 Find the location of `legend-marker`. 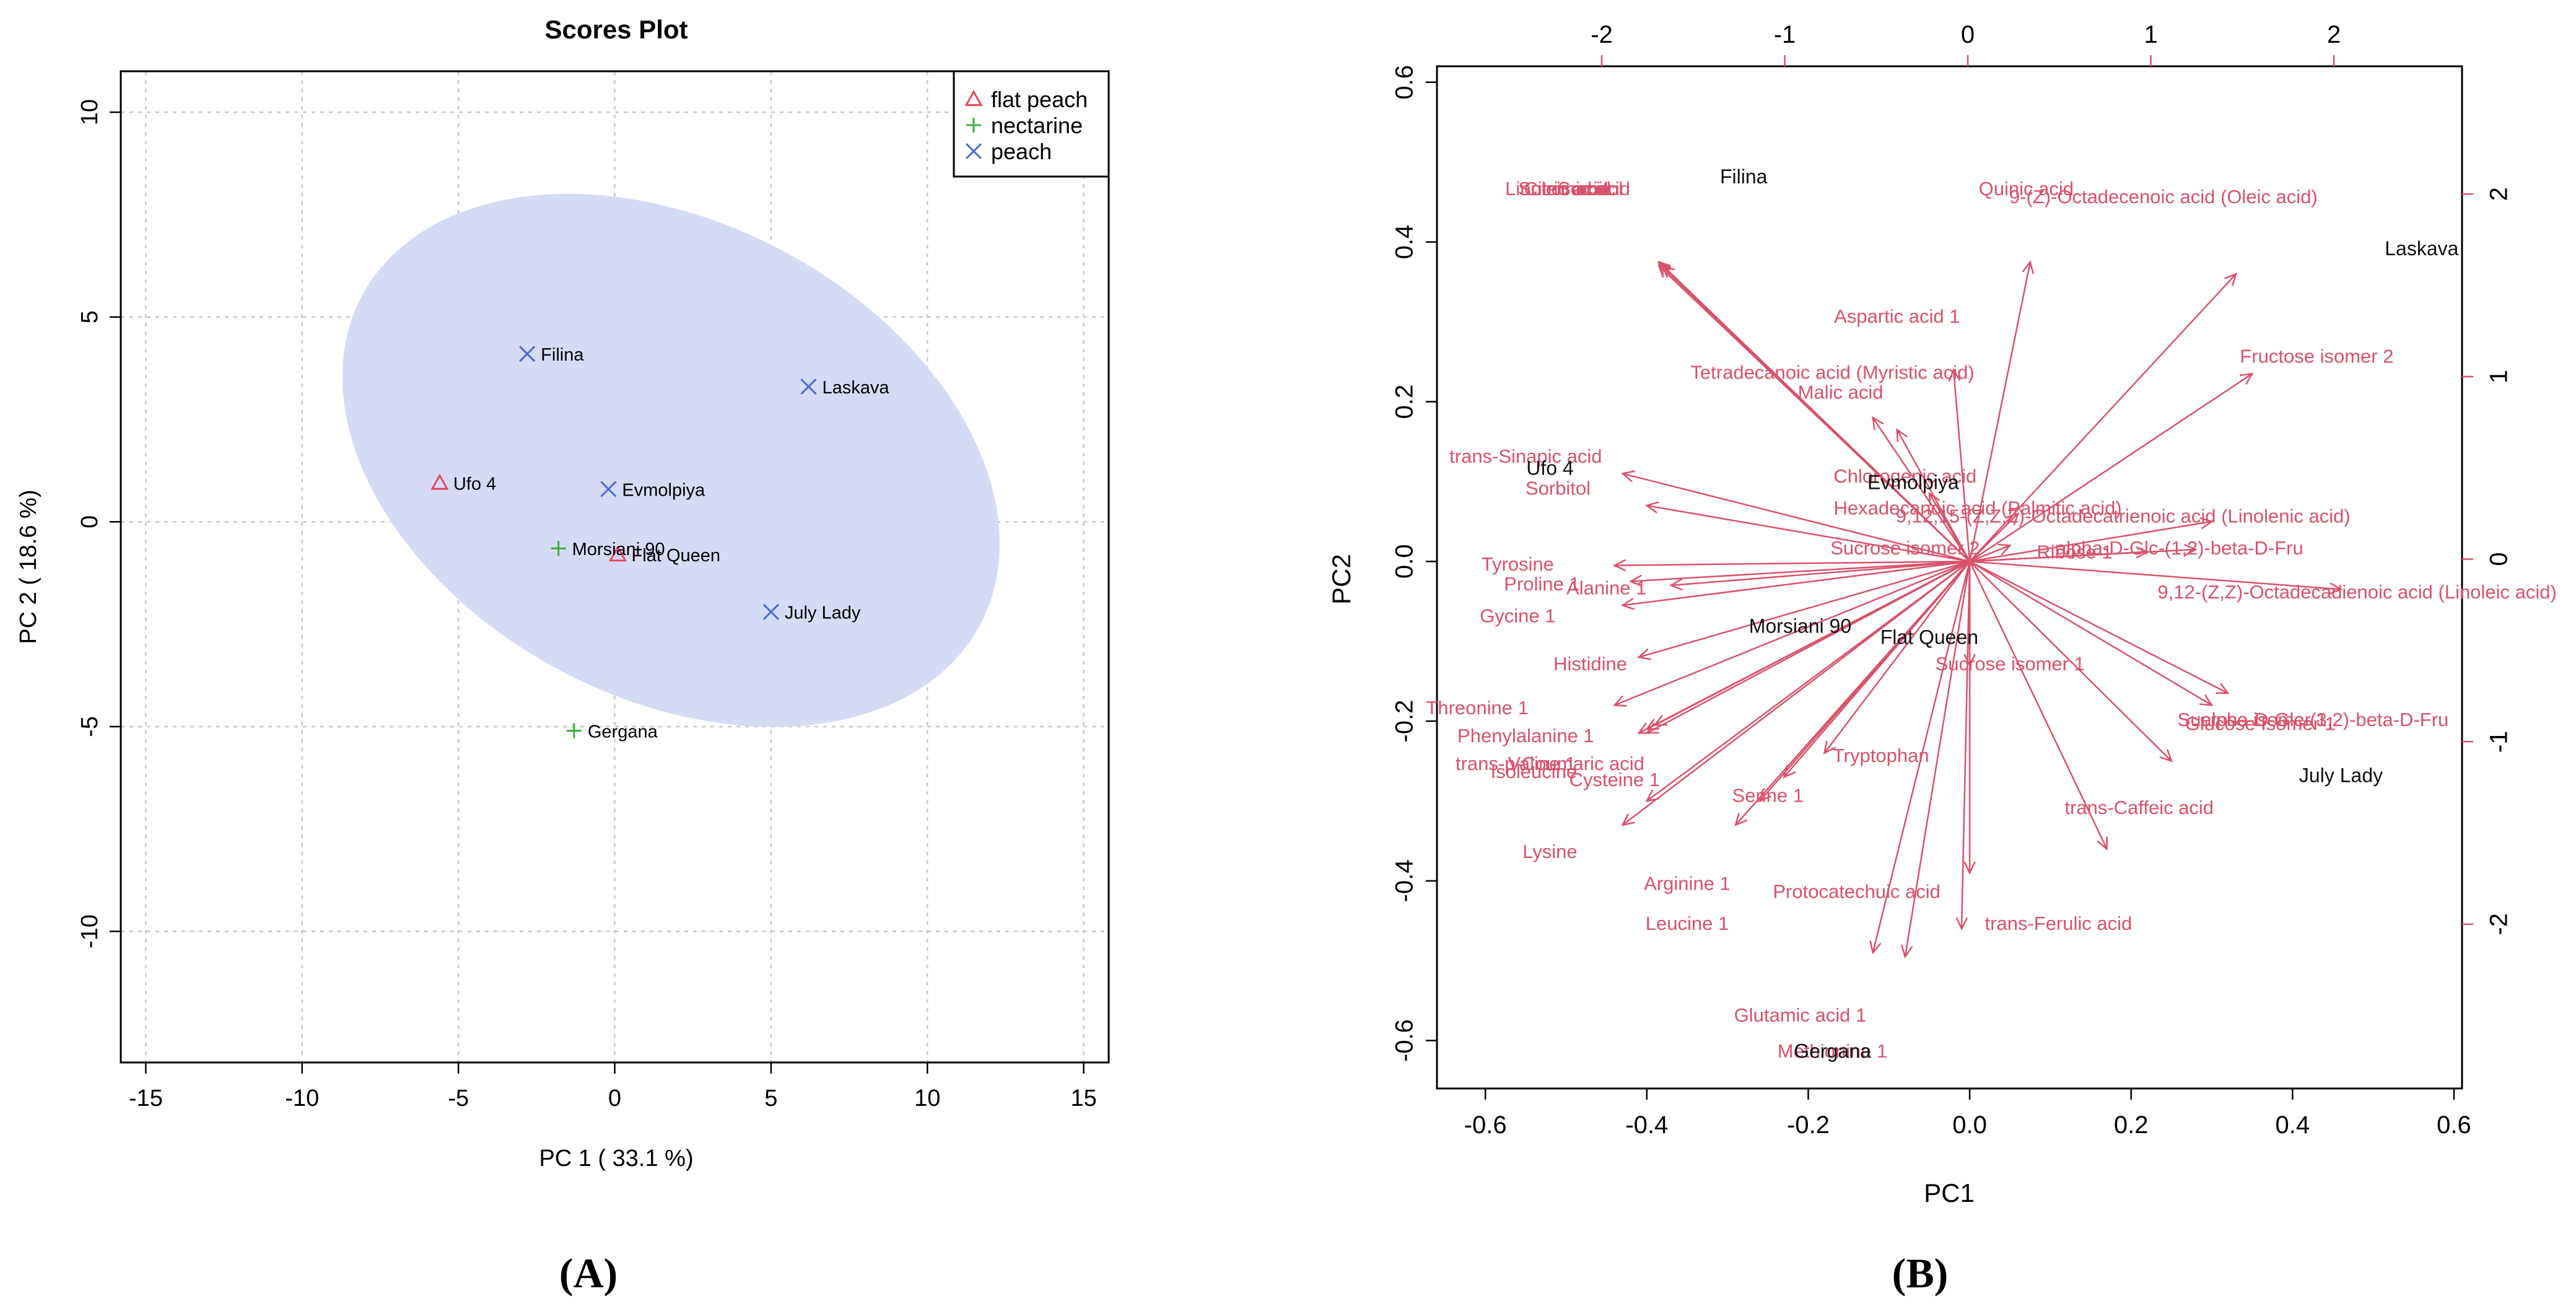

legend-marker is located at coordinates (973, 125).